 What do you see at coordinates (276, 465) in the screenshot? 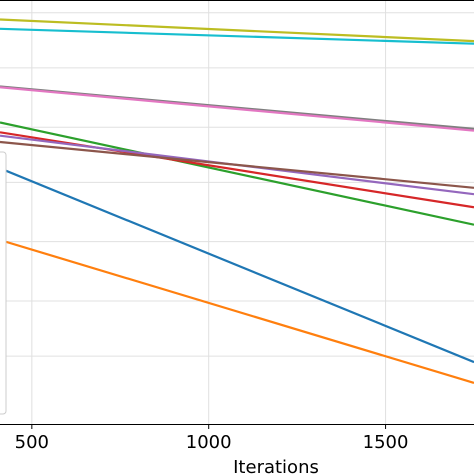
I see `x-axis-label: Iterations` at bounding box center [276, 465].